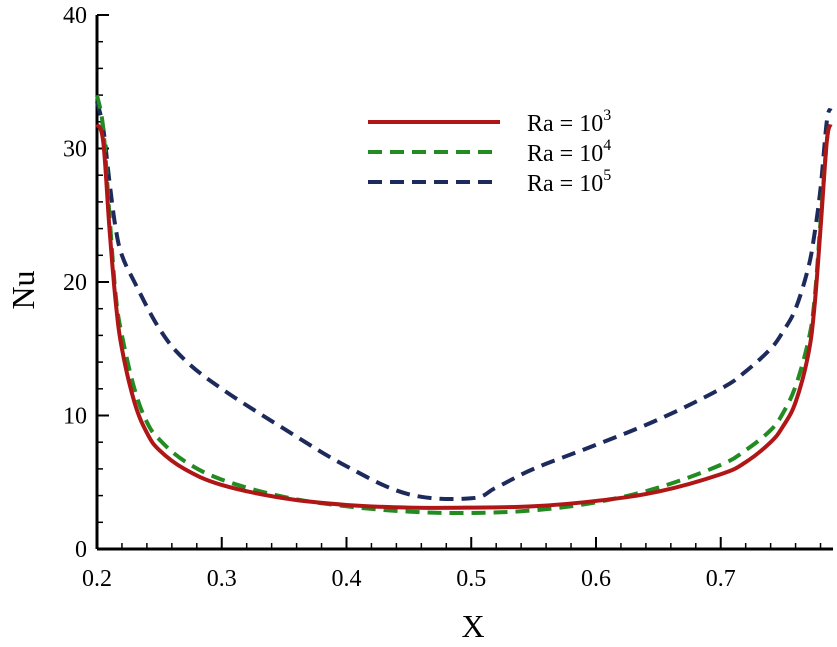 The width and height of the screenshot is (837, 647). What do you see at coordinates (569, 182) in the screenshot?
I see `legend-label-3: Ra = 105` at bounding box center [569, 182].